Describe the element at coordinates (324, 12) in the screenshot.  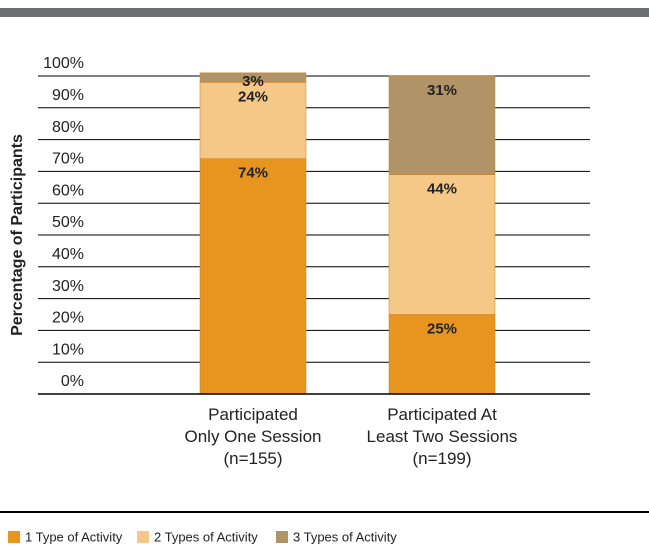
I see `header-bar` at that location.